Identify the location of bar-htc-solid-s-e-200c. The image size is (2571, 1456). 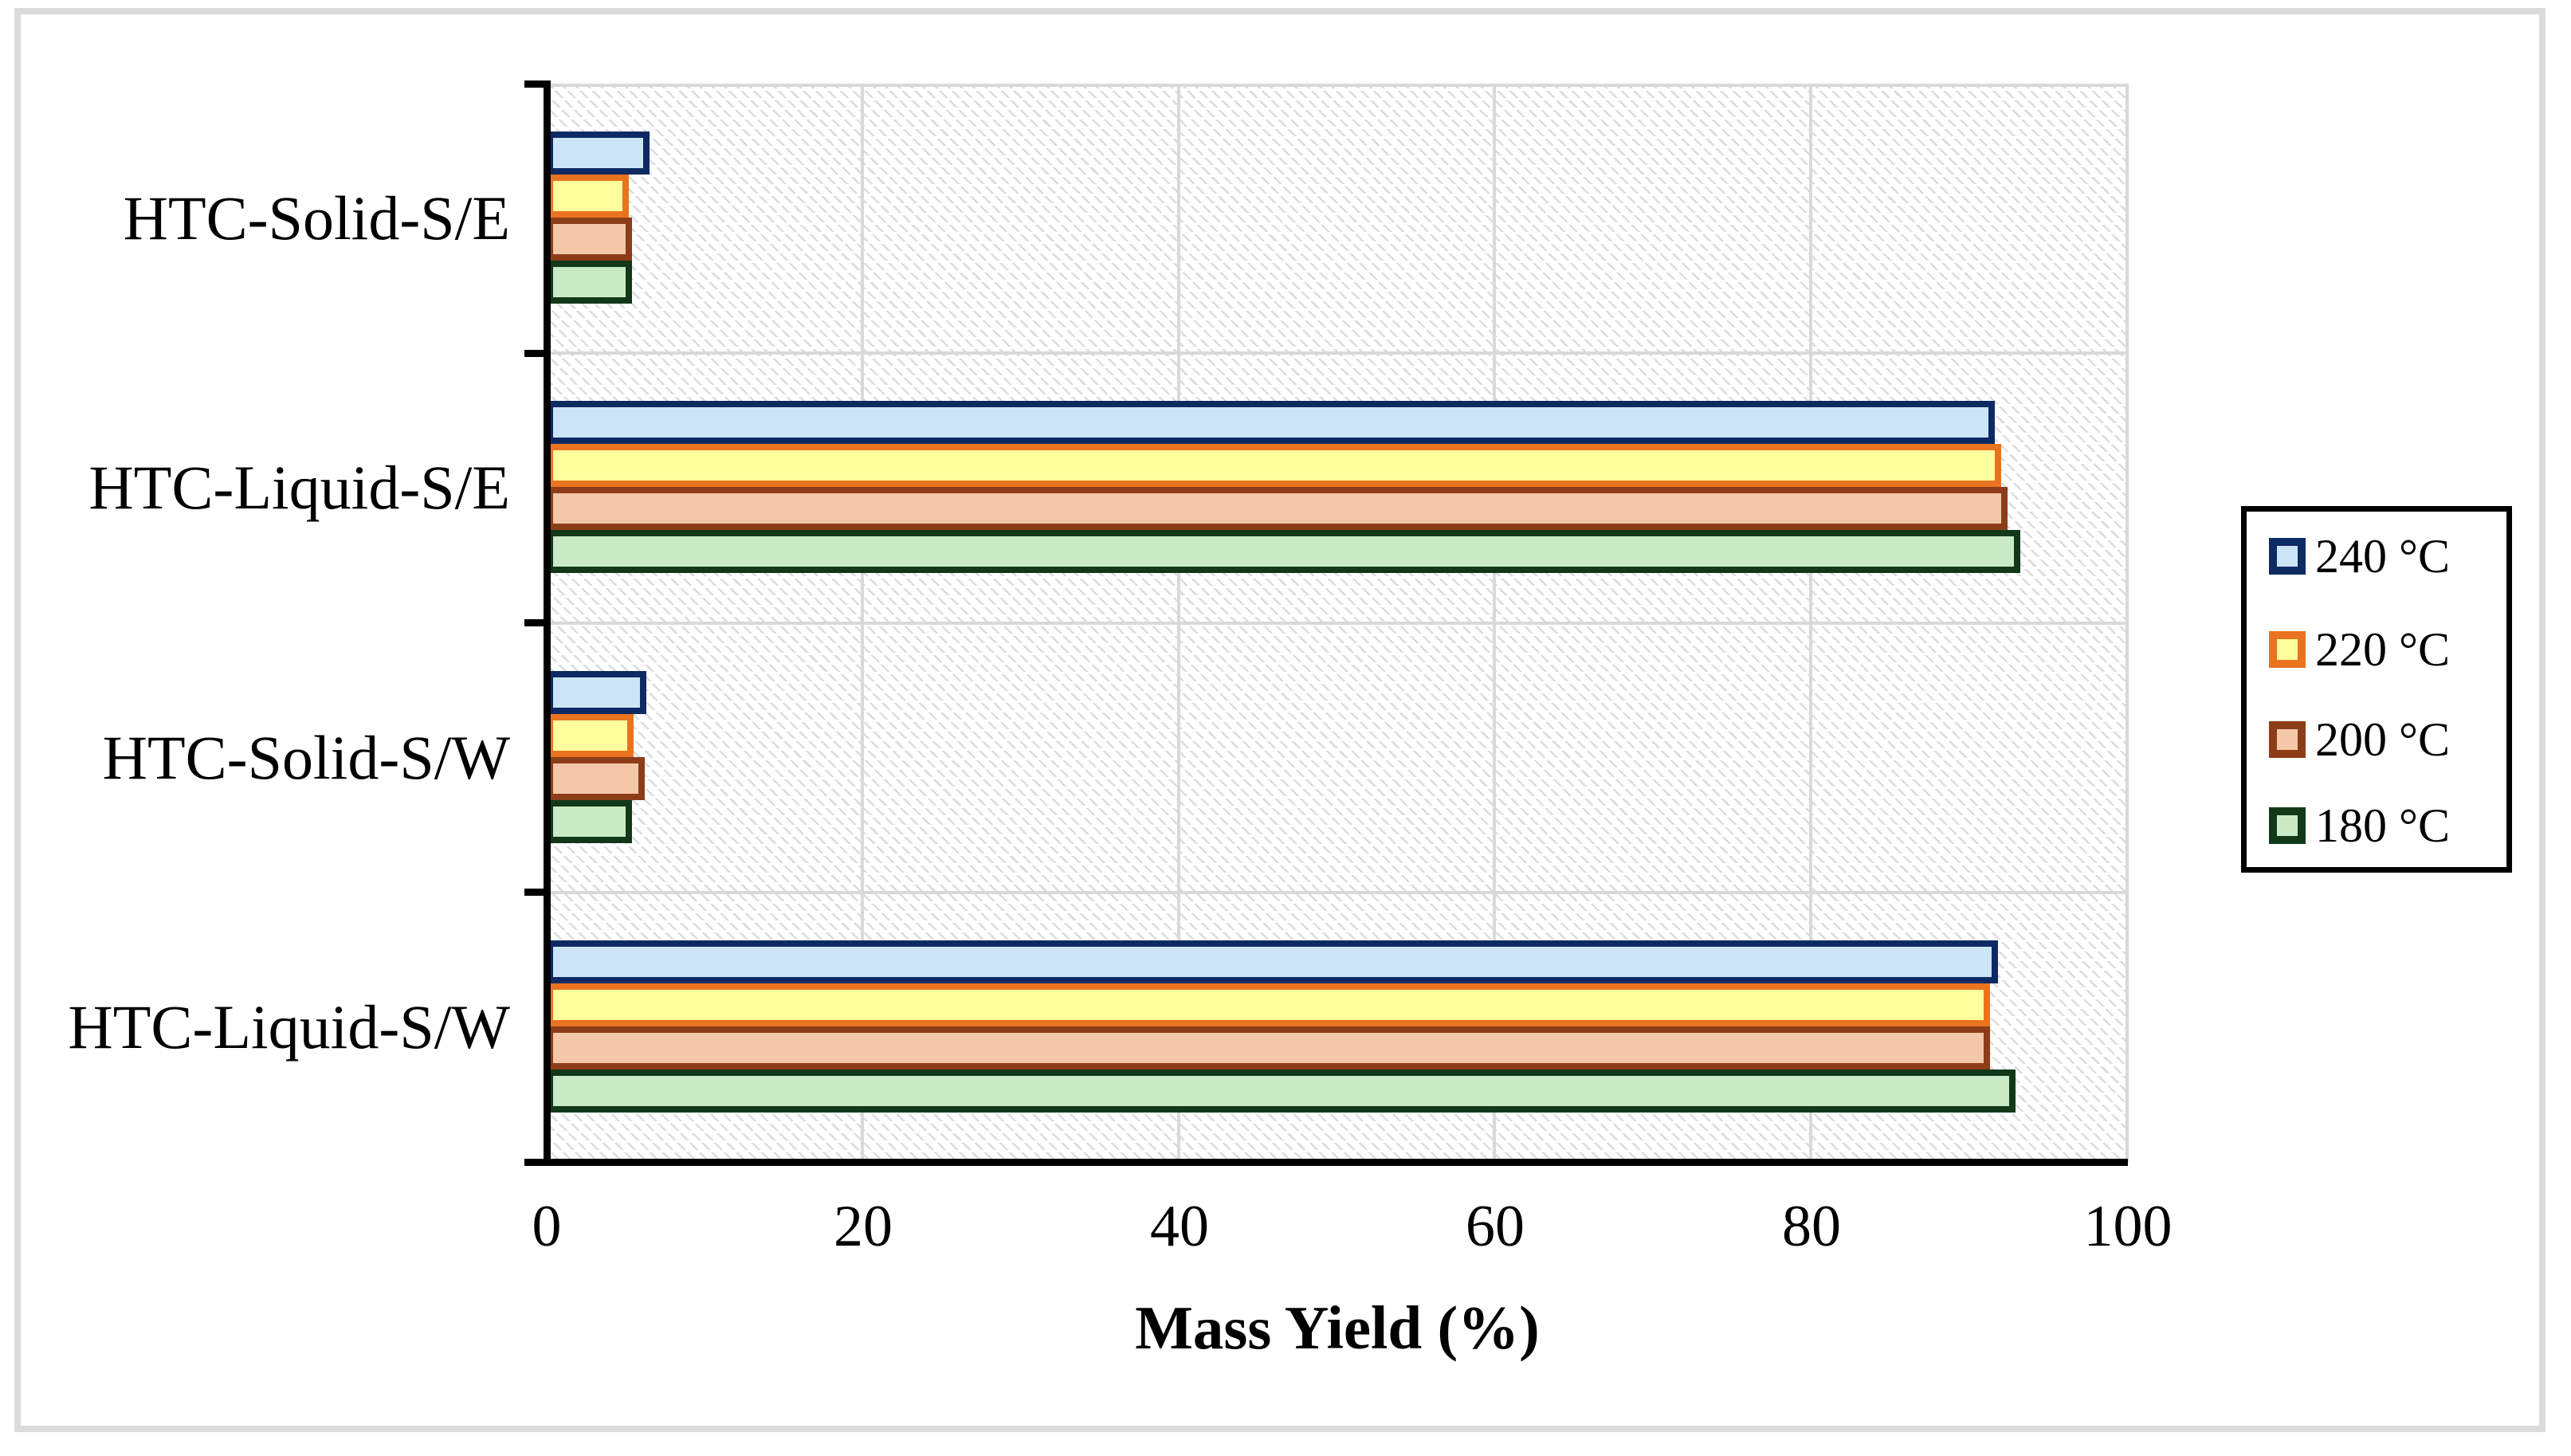
(589, 239).